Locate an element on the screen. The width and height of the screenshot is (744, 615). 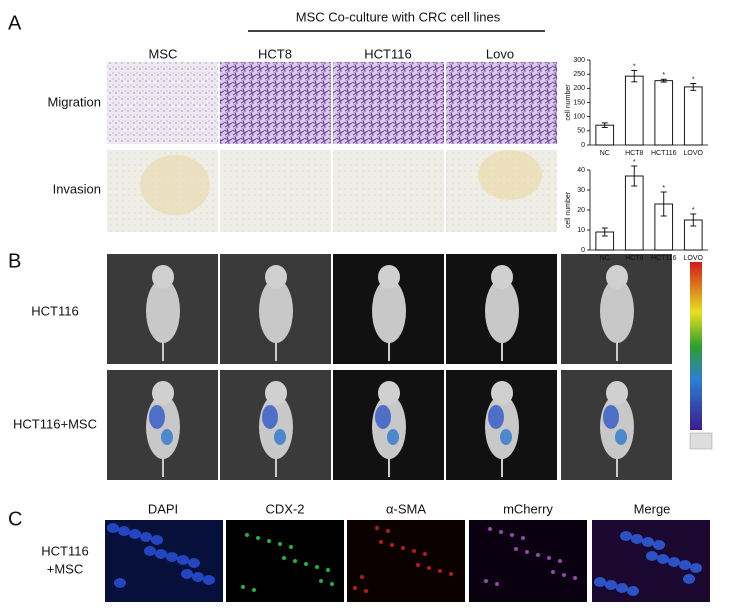
y-tick-label: 200 is located at coordinates (579, 88).